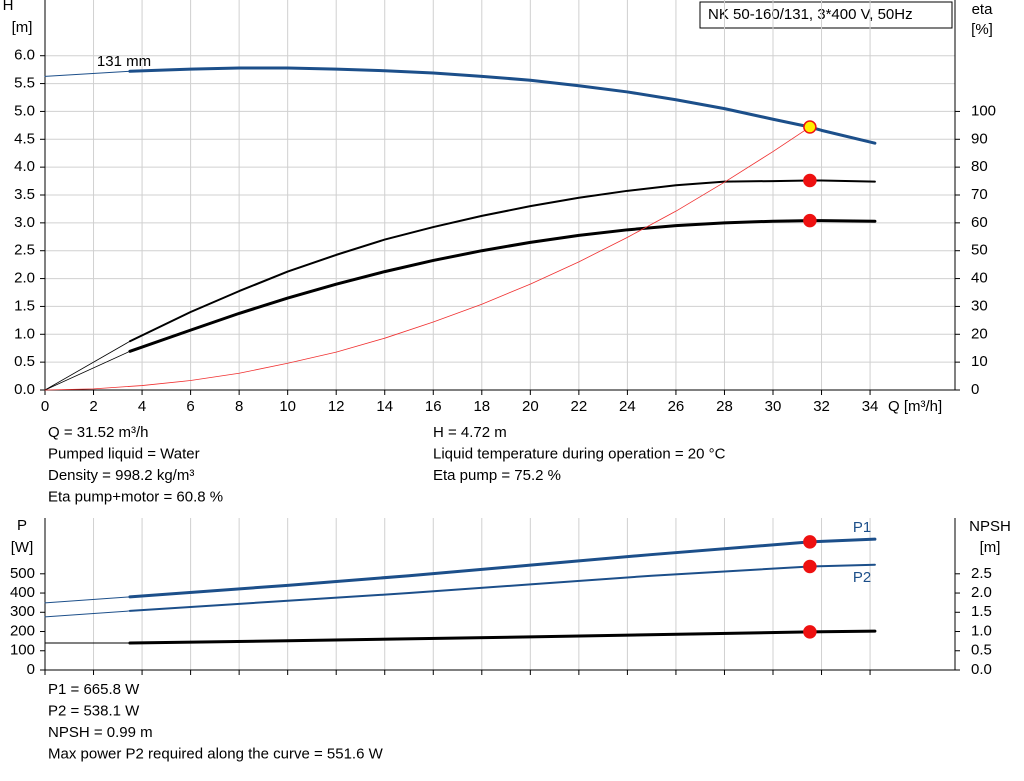  What do you see at coordinates (190, 406) in the screenshot?
I see `x-tick-label: 6` at bounding box center [190, 406].